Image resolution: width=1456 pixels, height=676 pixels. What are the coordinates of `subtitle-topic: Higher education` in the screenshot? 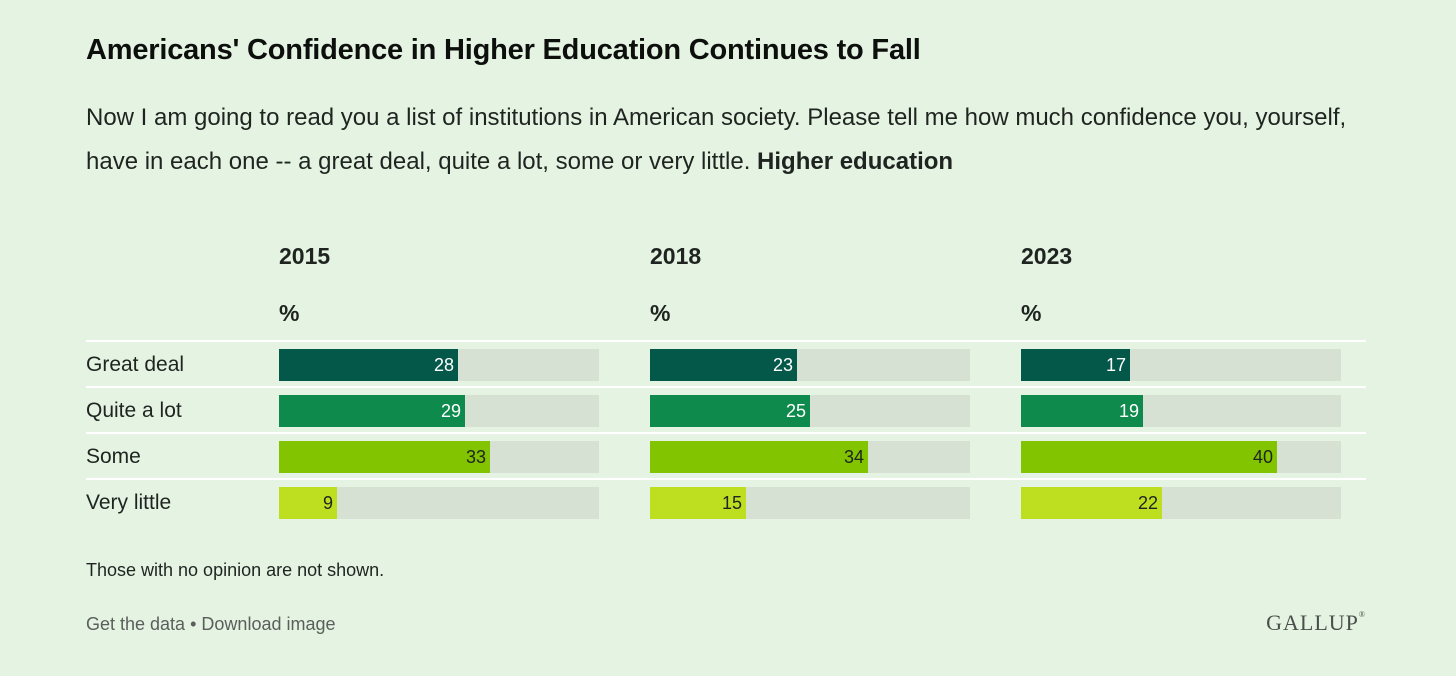 It's located at (855, 161).